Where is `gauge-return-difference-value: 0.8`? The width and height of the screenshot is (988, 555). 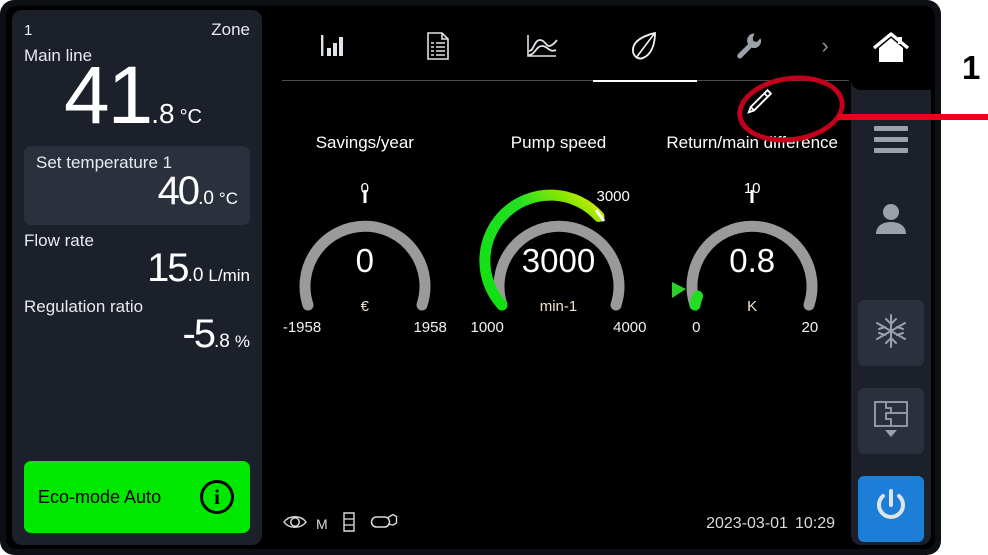
gauge-return-difference-value: 0.8 is located at coordinates (752, 260).